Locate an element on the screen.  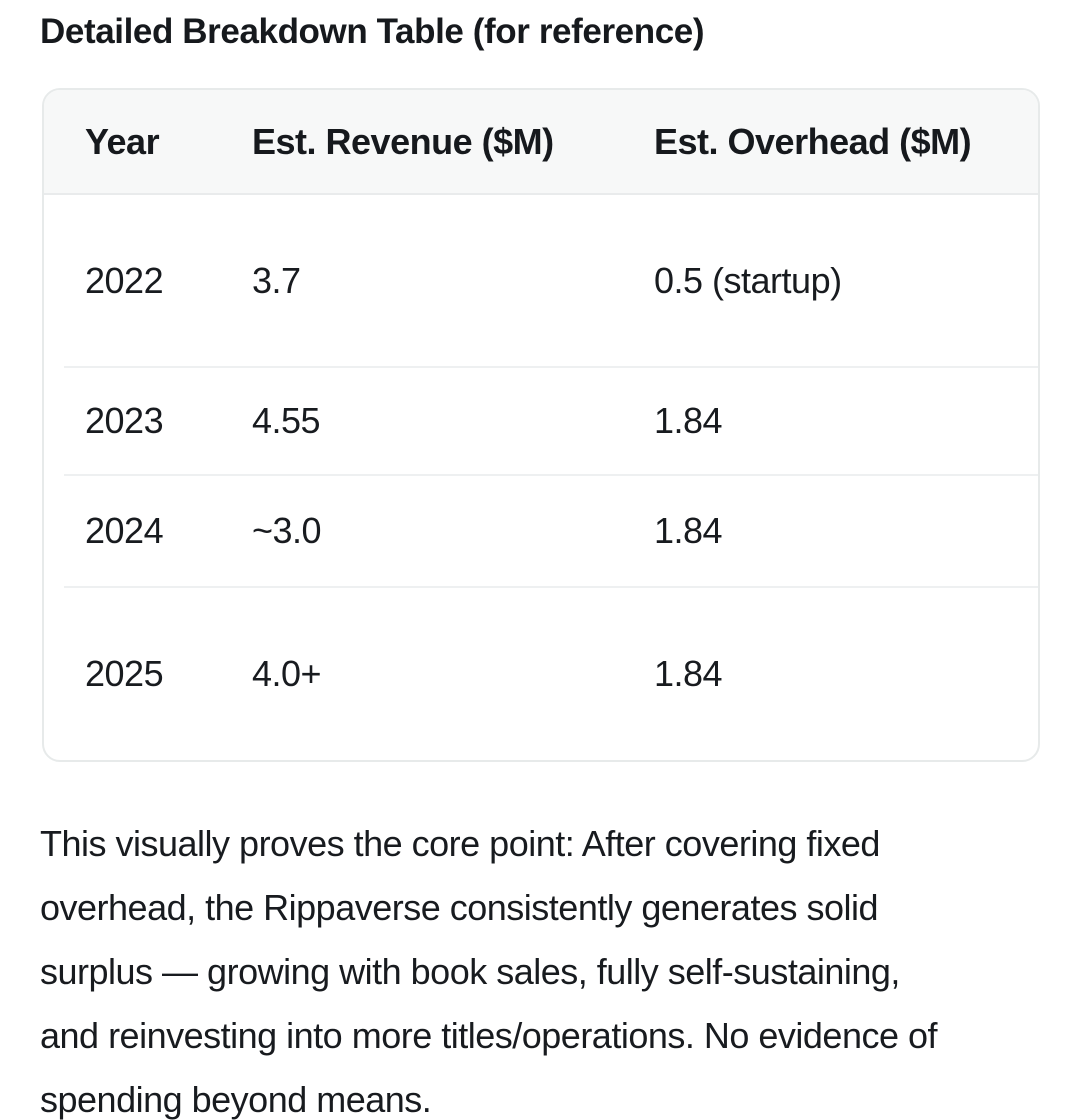
table-row: 2025 4.0+ 1.84 is located at coordinates (541, 674).